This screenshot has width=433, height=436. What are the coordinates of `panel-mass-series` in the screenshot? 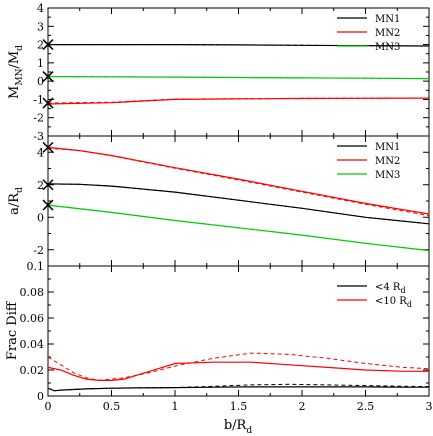 It's located at (236, 74).